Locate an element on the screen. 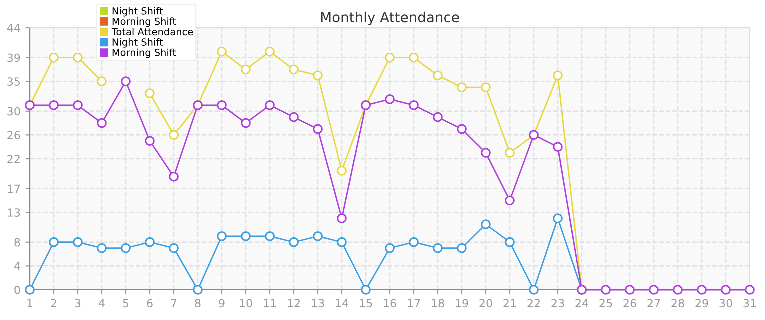  y-tick-label: 22 is located at coordinates (14, 159).